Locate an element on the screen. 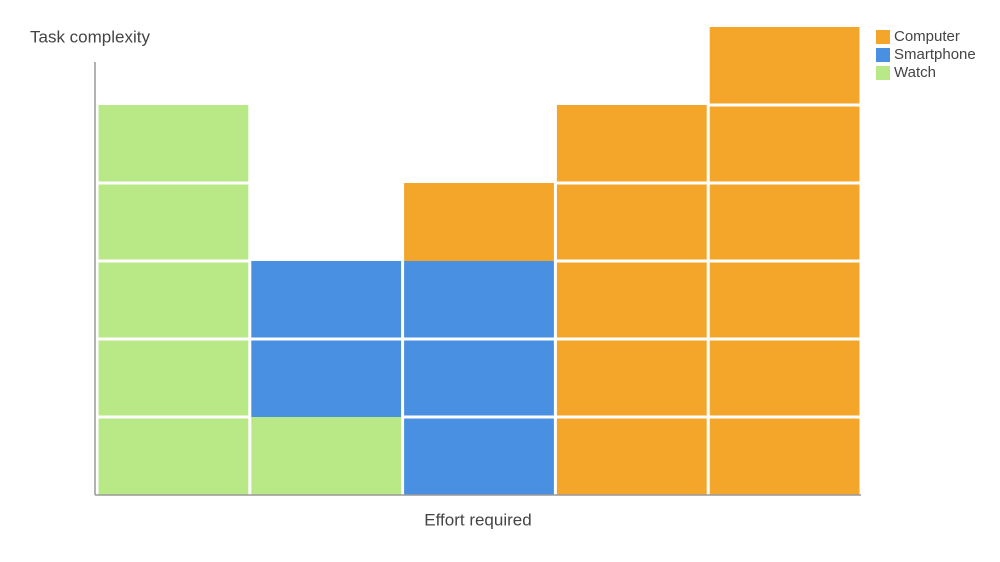  legend-label: Computer is located at coordinates (927, 36).